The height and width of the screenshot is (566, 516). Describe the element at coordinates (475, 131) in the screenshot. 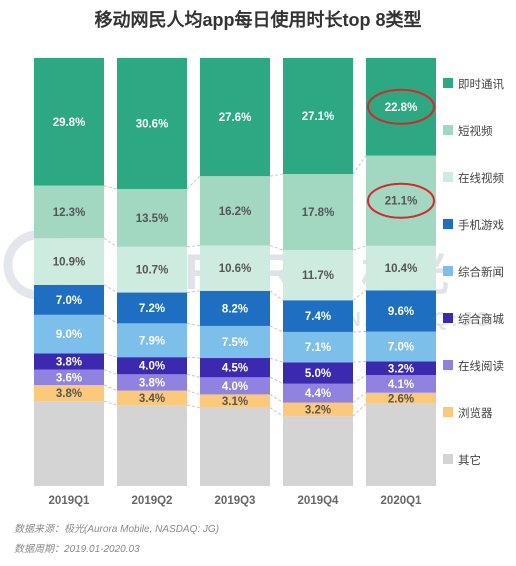

I see `legend-label: 短视频` at that location.